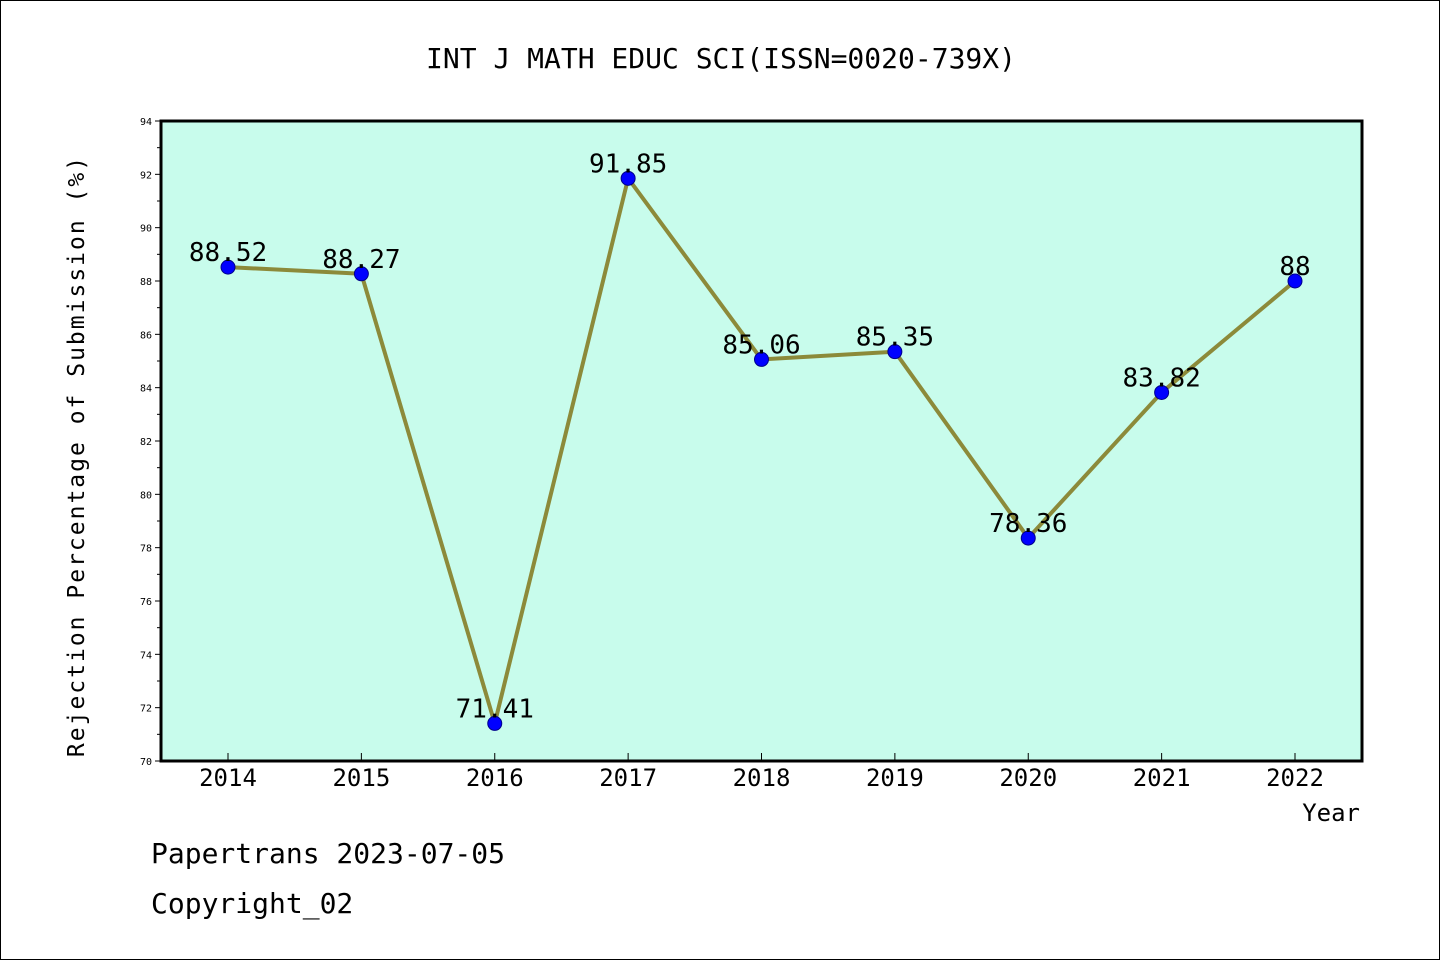  What do you see at coordinates (146, 229) in the screenshot?
I see `y-tick-label: 90` at bounding box center [146, 229].